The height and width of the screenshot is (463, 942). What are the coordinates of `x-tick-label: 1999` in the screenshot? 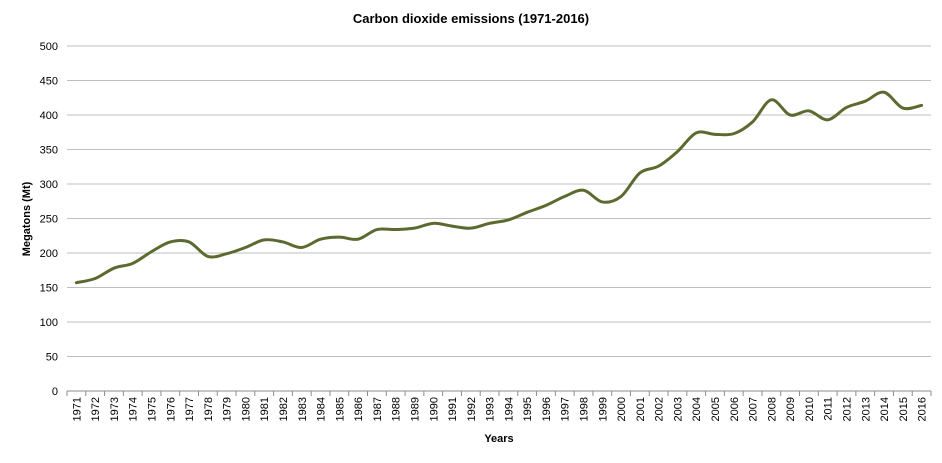 It's located at (603, 409).